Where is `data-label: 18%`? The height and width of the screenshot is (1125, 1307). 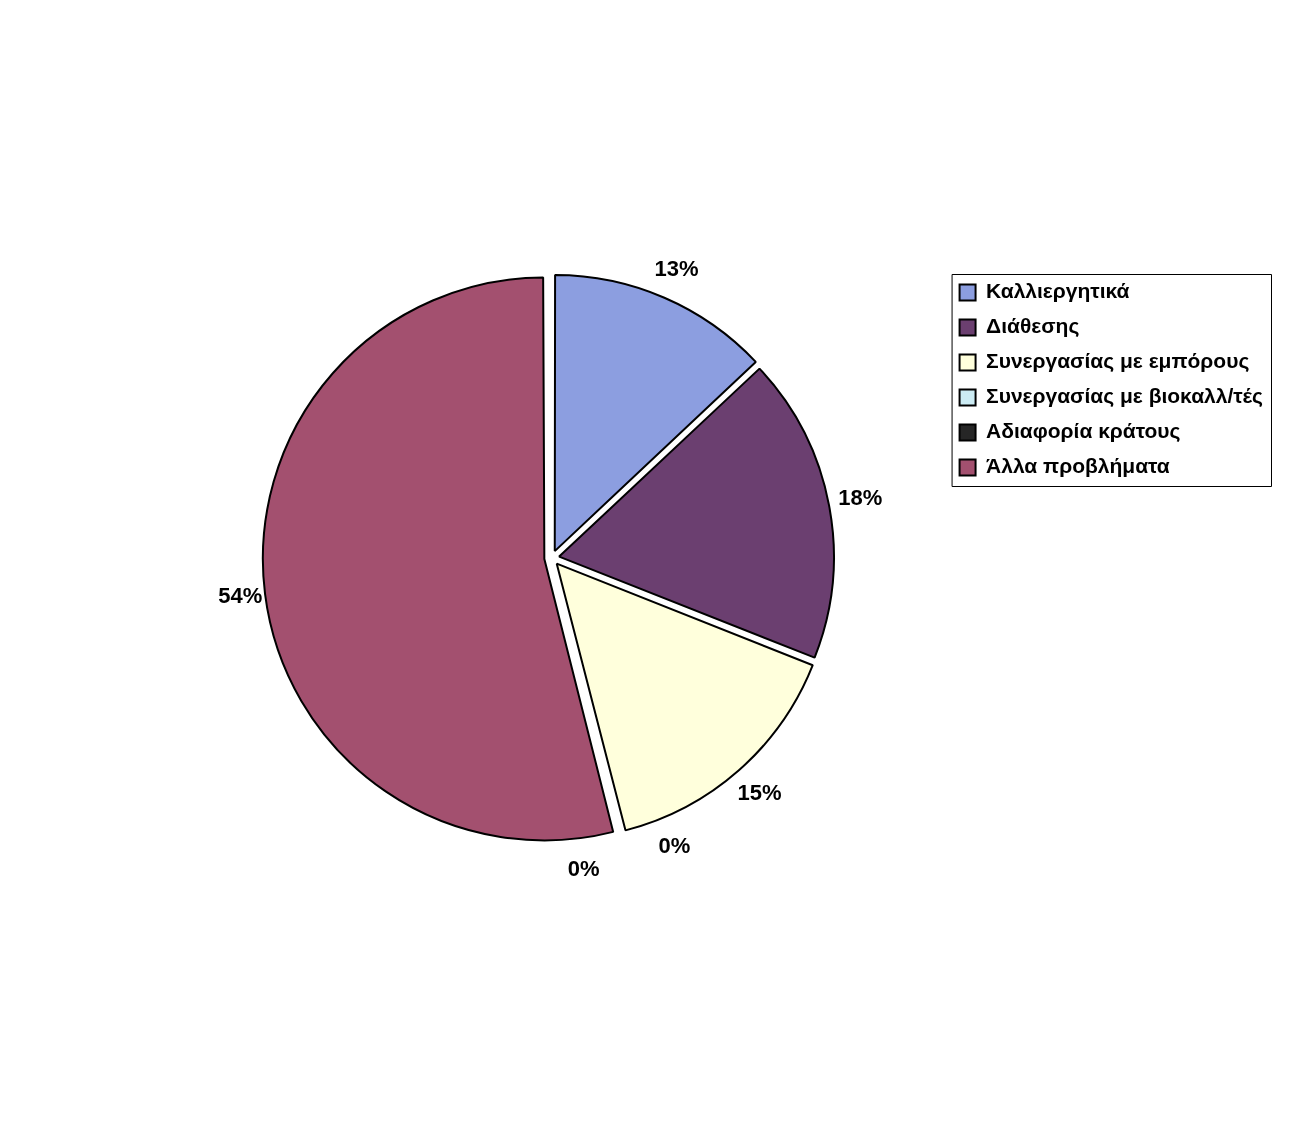 data-label: 18% is located at coordinates (860, 498).